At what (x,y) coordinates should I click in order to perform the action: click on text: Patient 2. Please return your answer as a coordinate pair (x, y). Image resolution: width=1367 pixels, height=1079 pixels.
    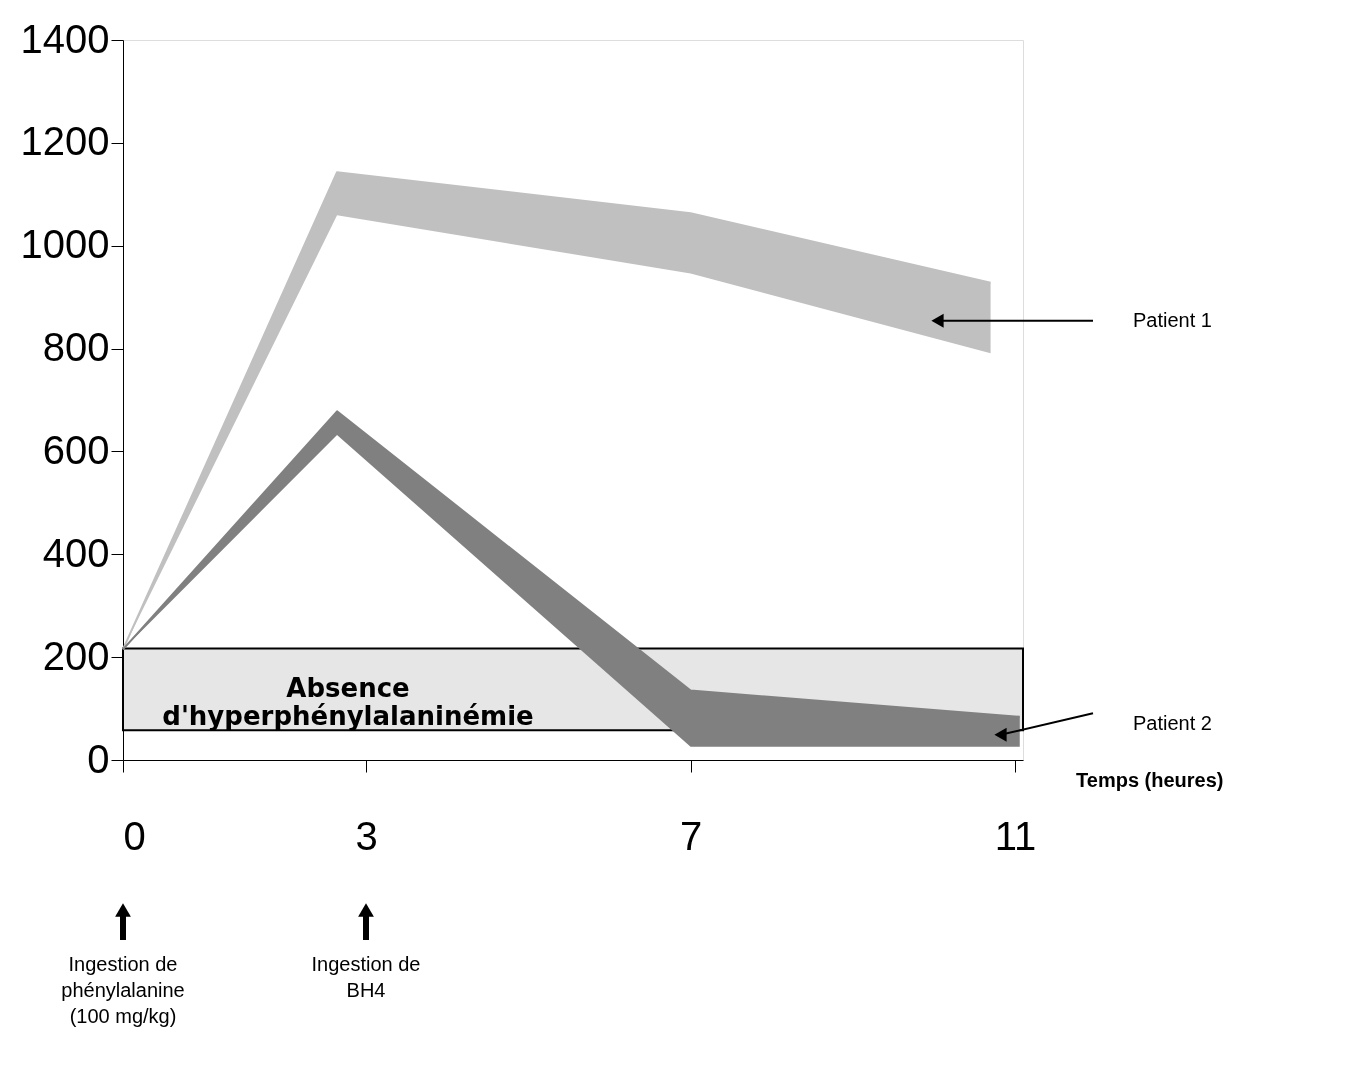
    Looking at the image, I should click on (1172, 723).